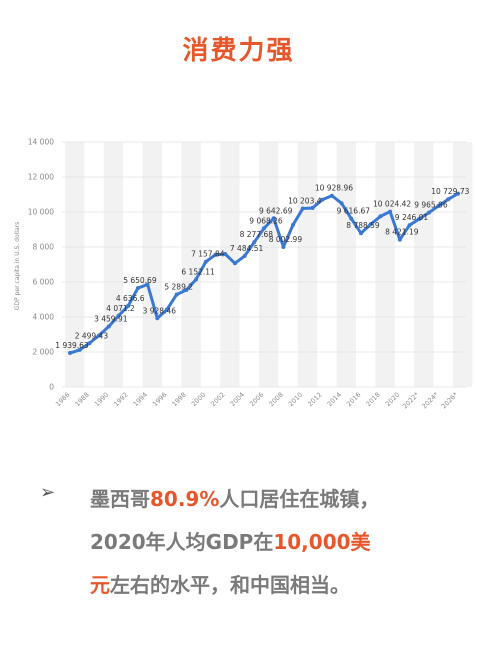 This screenshot has width=477, height=666. What do you see at coordinates (430, 400) in the screenshot?
I see `x-tick-label: 2024*` at bounding box center [430, 400].